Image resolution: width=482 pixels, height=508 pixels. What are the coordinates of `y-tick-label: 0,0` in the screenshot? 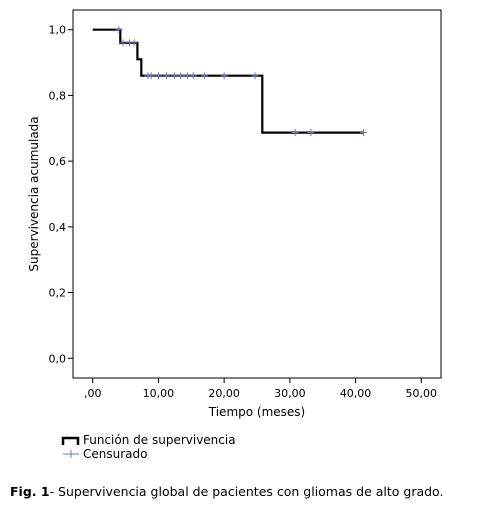 It's located at (58, 358).